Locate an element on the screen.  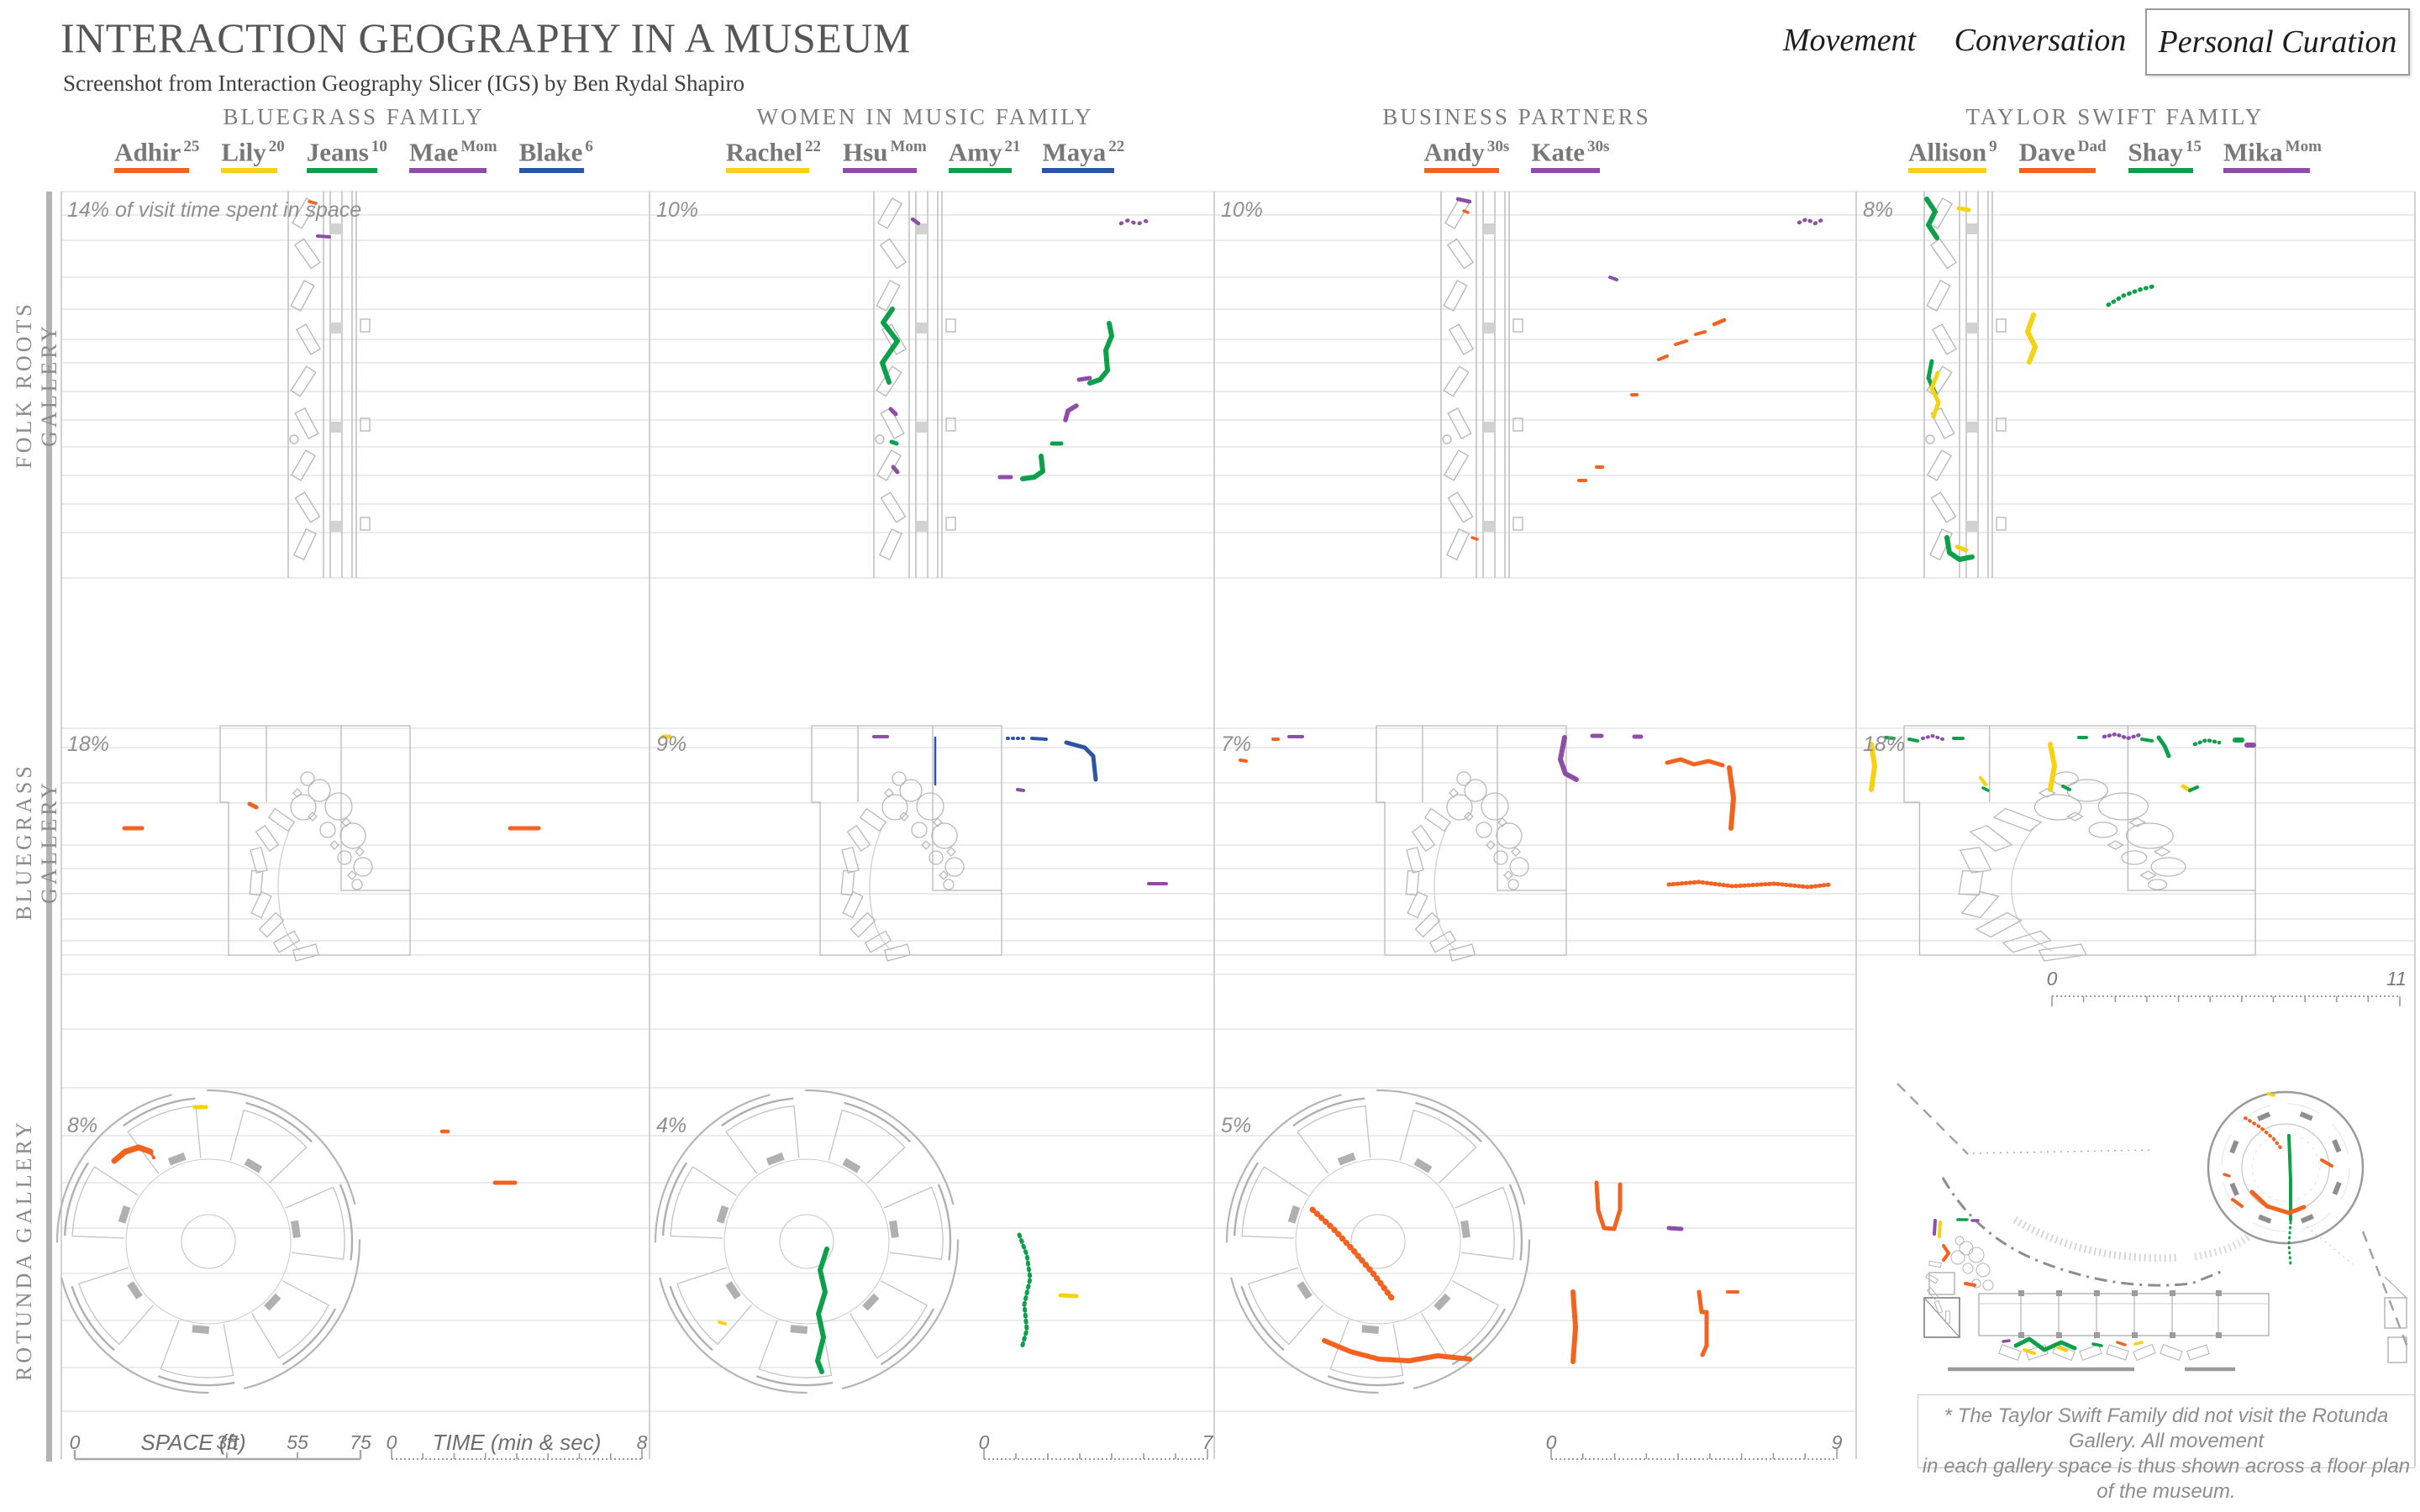
legend-member-name: Amy 21 is located at coordinates (985, 152).